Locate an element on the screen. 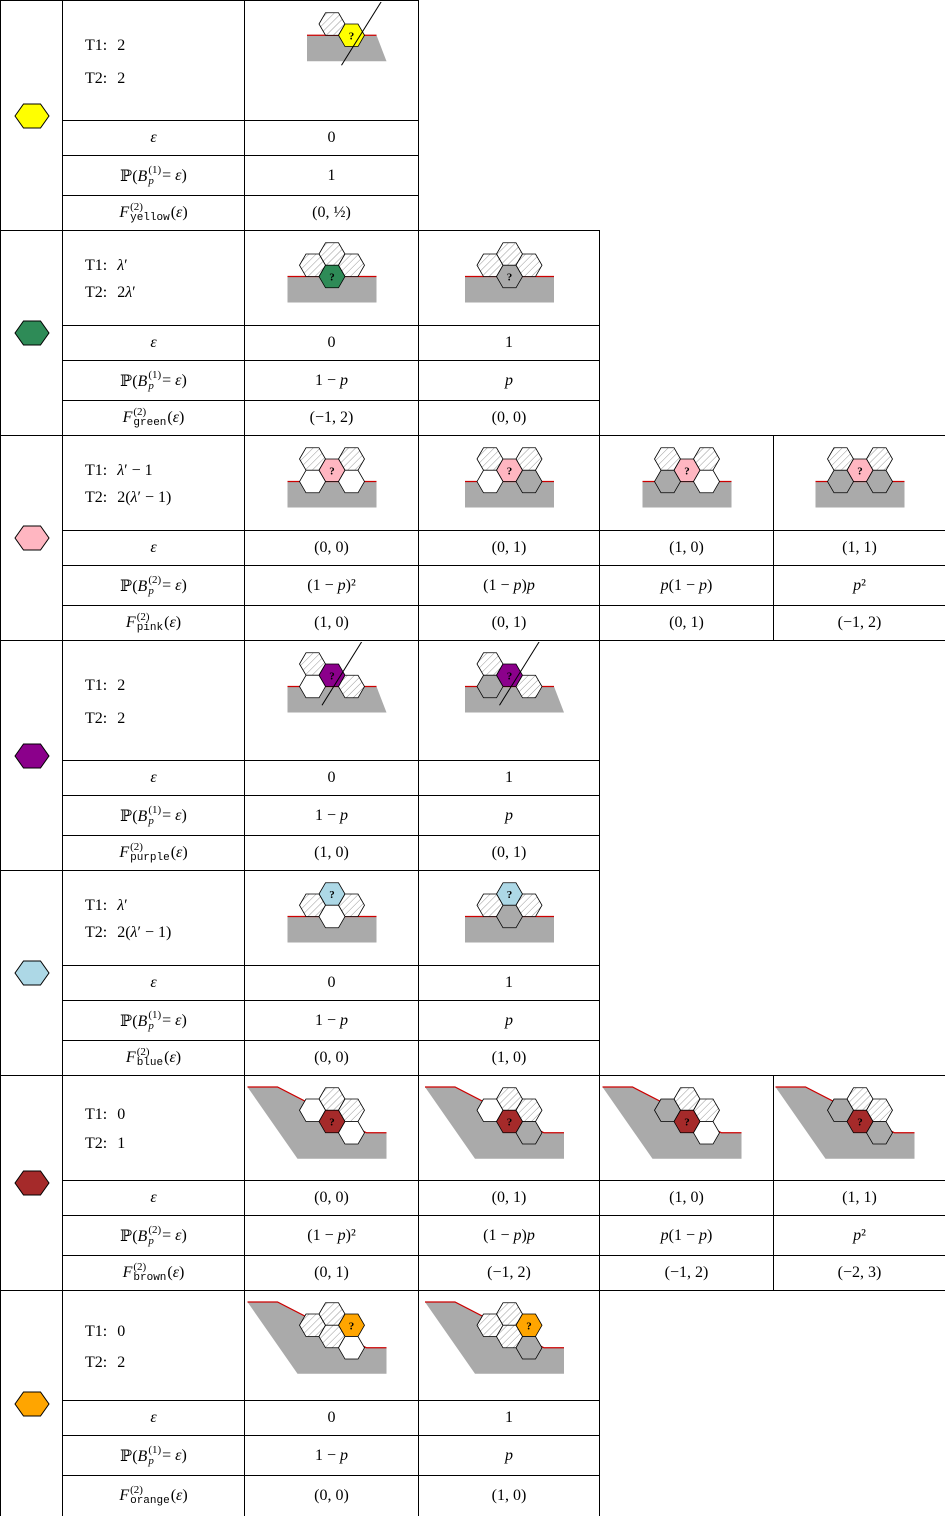 The height and width of the screenshot is (1516, 945). f-label-cell: F (2) blue (ε) is located at coordinates (153, 1058).